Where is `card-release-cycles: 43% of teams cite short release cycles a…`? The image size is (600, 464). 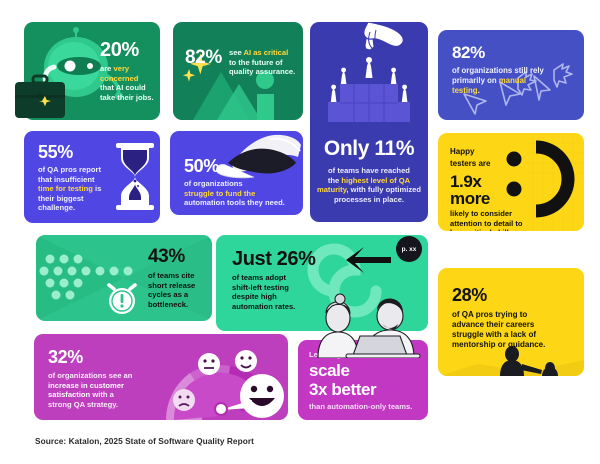 card-release-cycles: 43% of teams cite short release cycles a… is located at coordinates (124, 278).